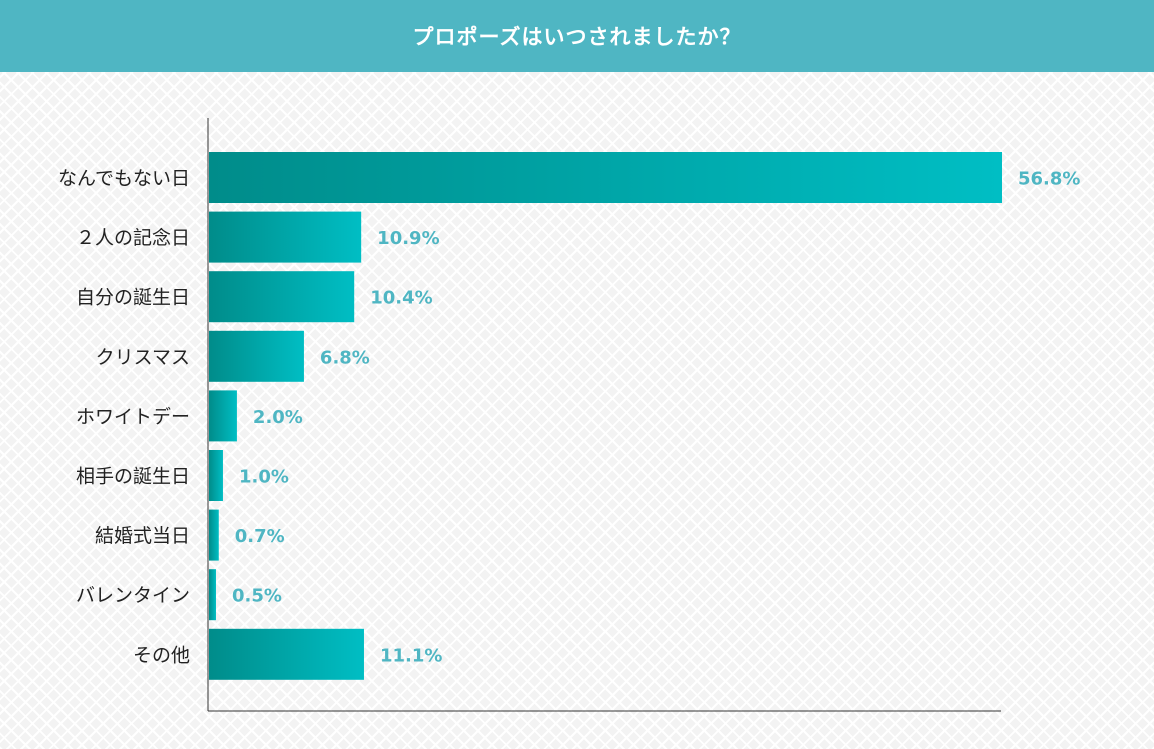 Image resolution: width=1154 pixels, height=749 pixels. What do you see at coordinates (408, 238) in the screenshot?
I see `value-label: 10.9%` at bounding box center [408, 238].